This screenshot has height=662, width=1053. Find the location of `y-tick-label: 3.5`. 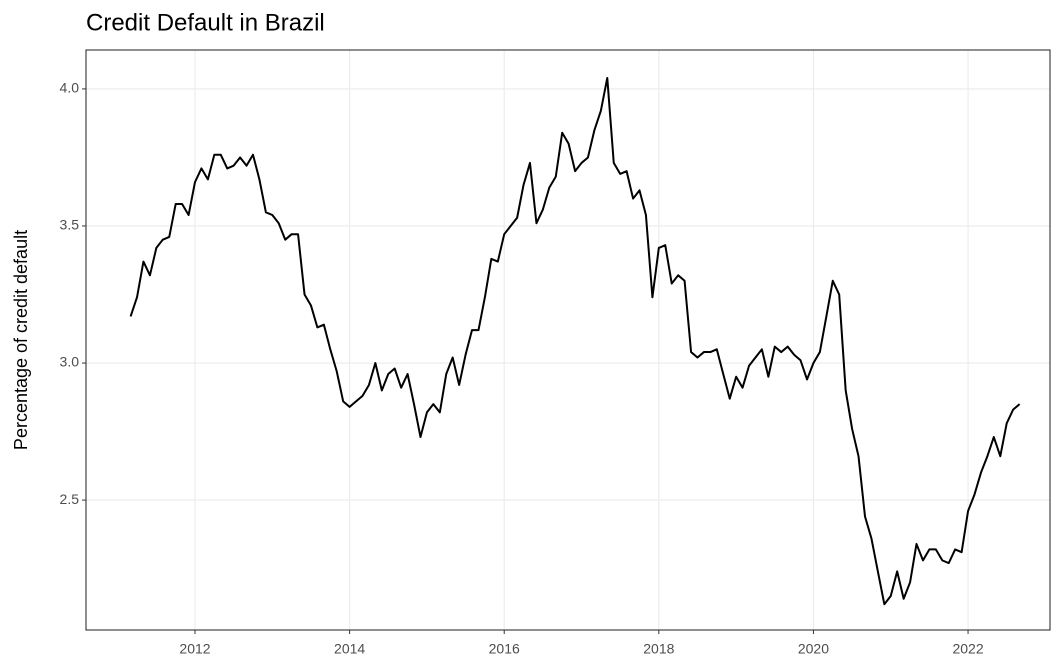

y-tick-label: 3.5 is located at coordinates (70, 225).